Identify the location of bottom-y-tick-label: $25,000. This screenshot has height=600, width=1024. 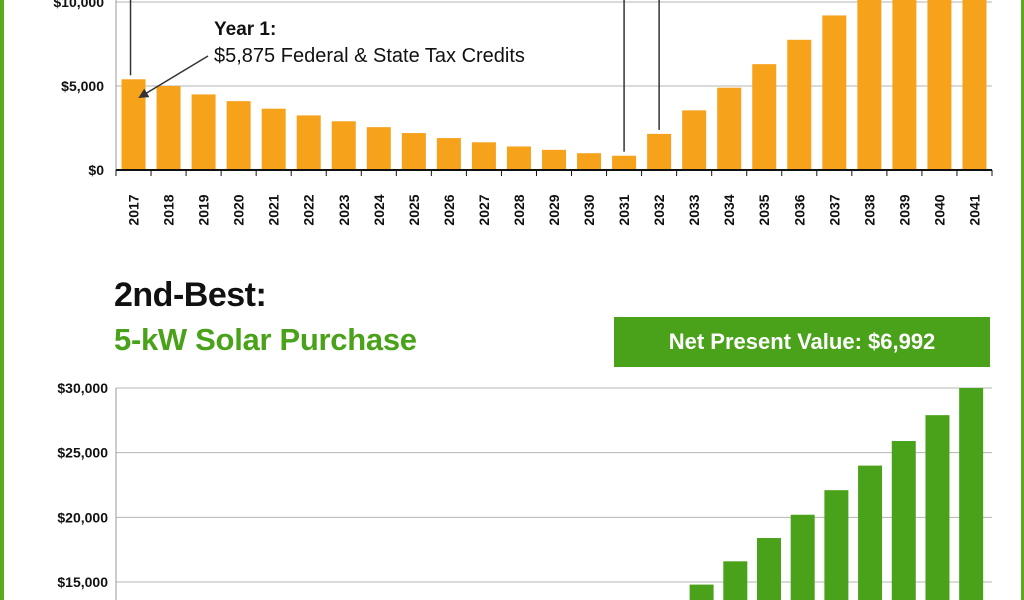
(82, 453).